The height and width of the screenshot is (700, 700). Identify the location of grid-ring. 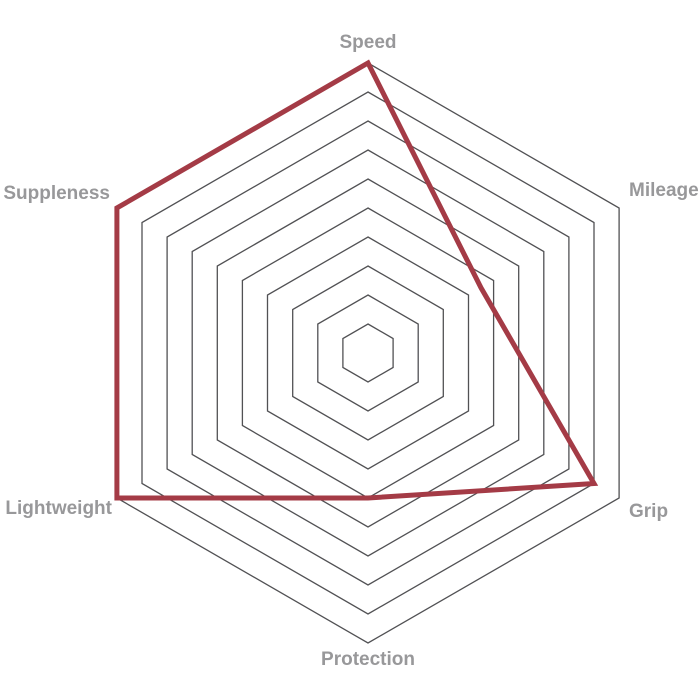
(368, 353).